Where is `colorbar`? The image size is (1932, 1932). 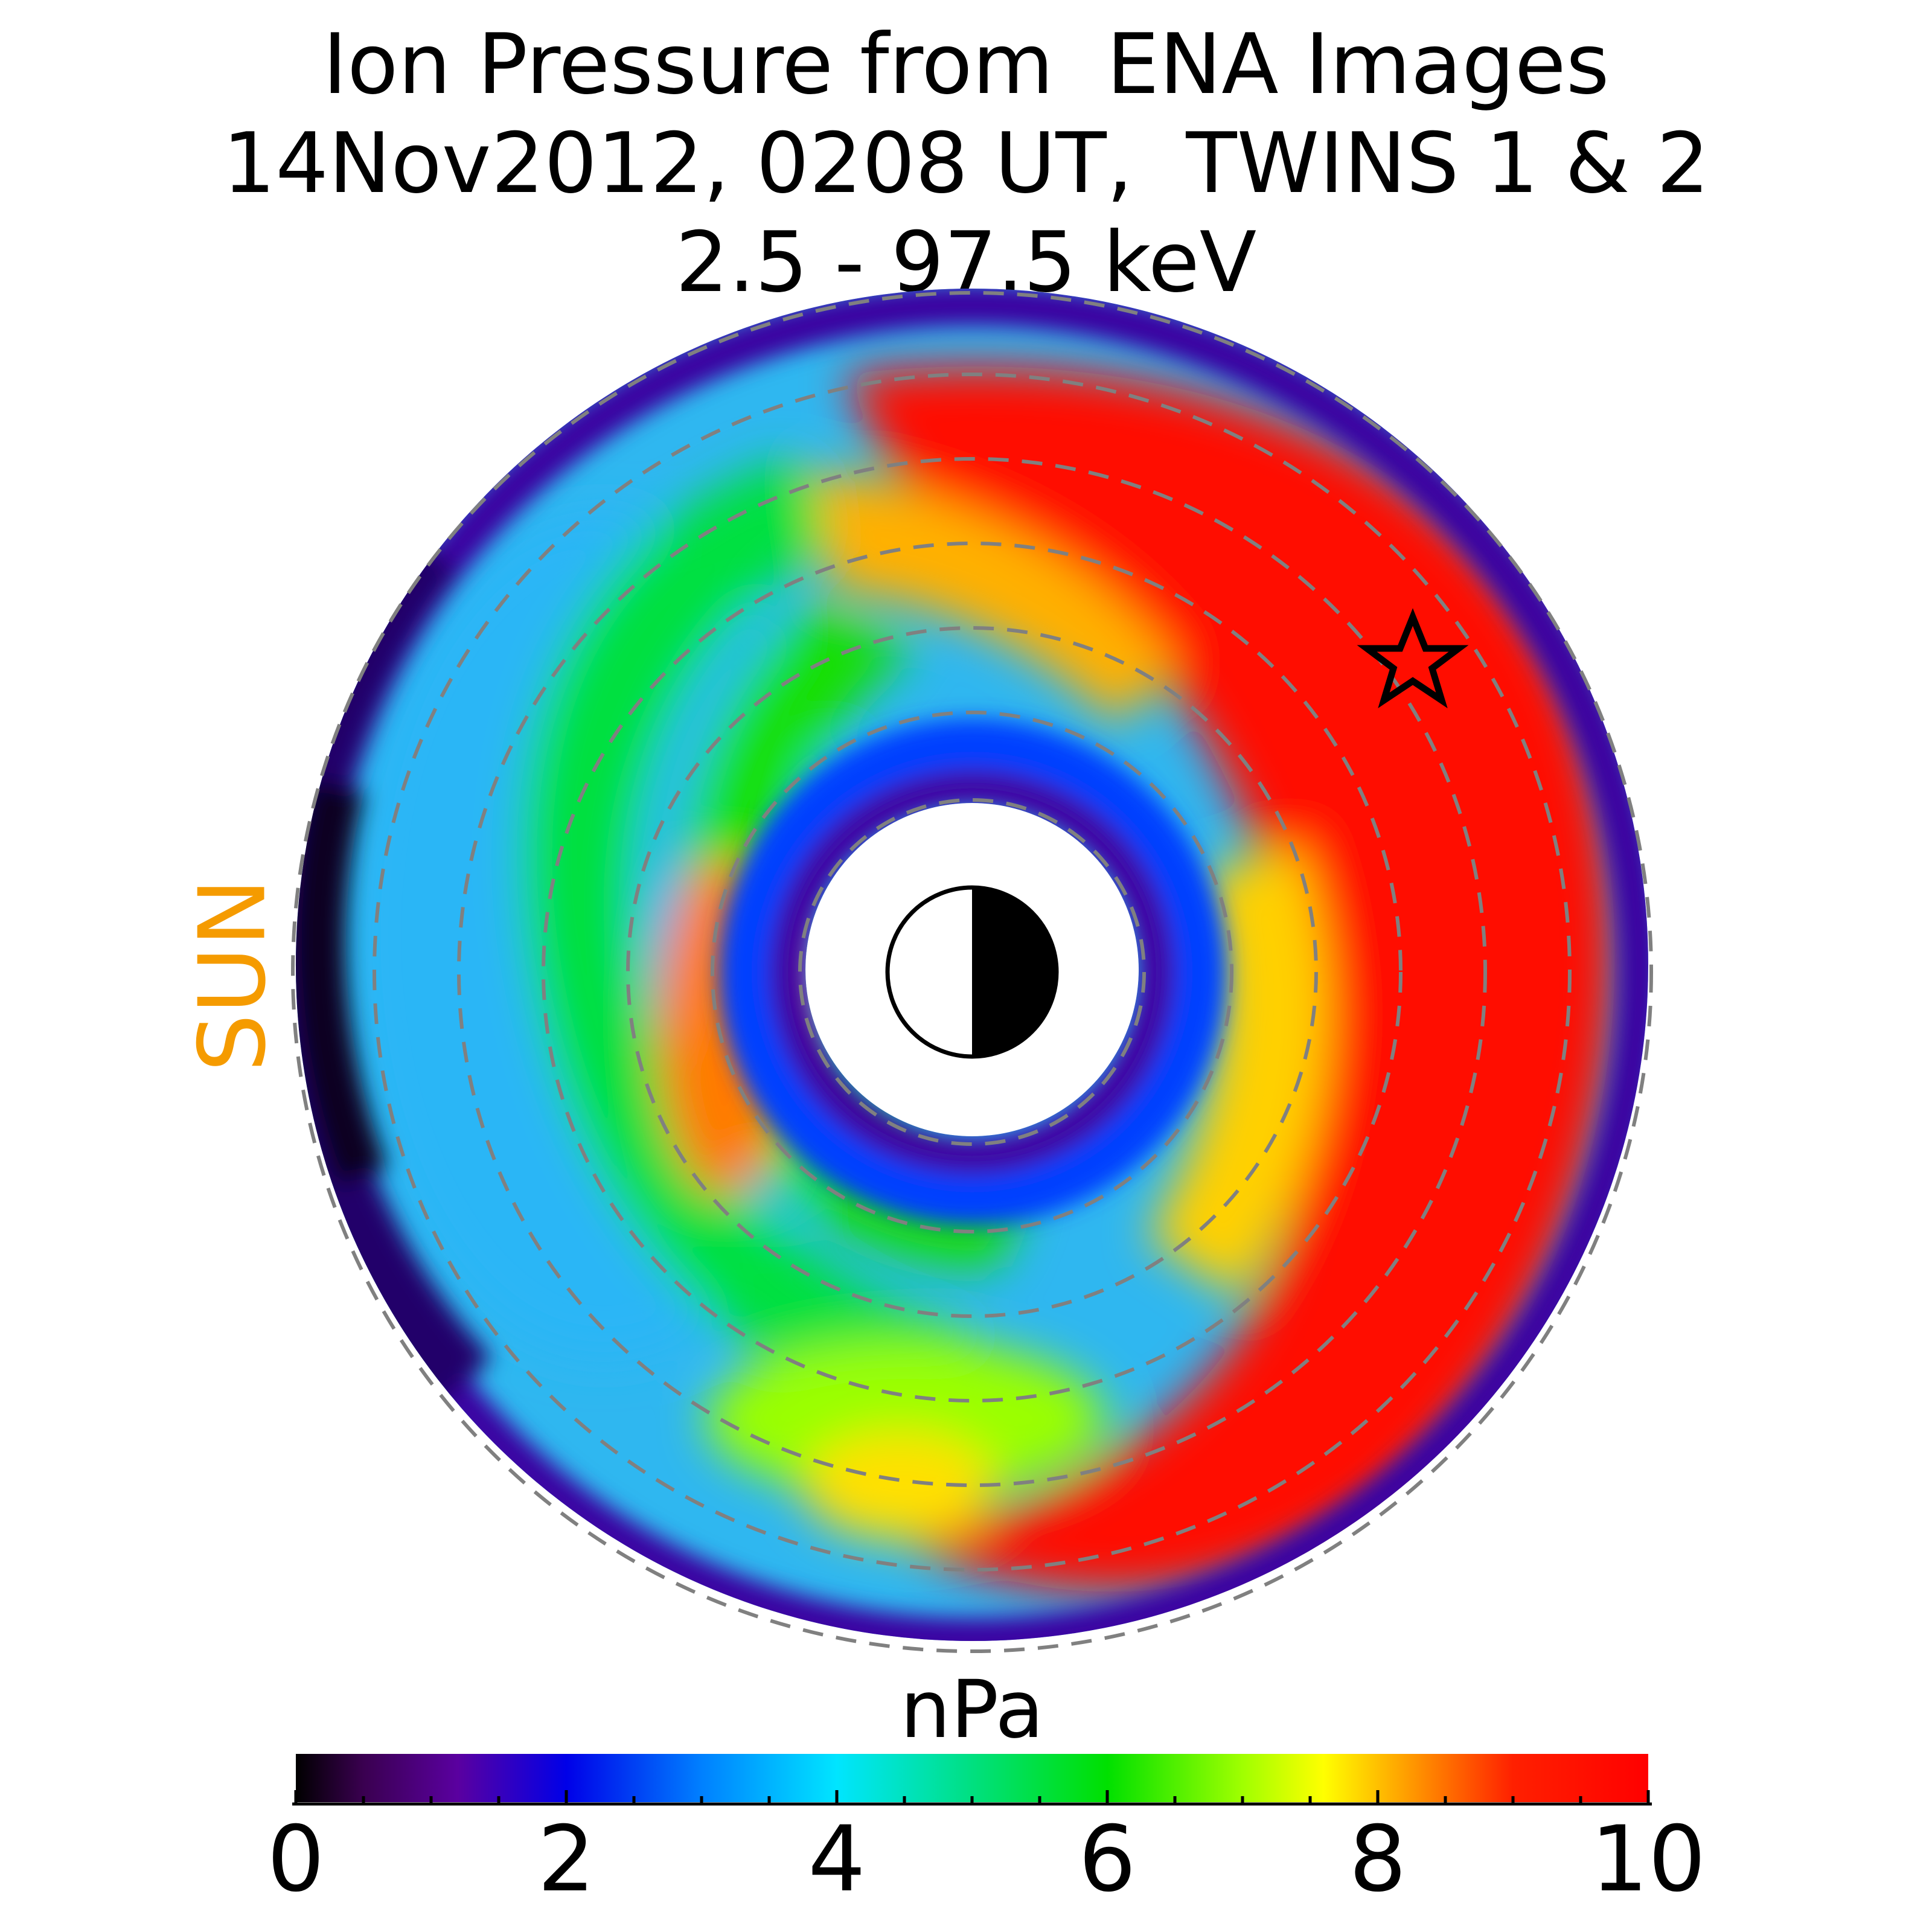
colorbar is located at coordinates (972, 1780).